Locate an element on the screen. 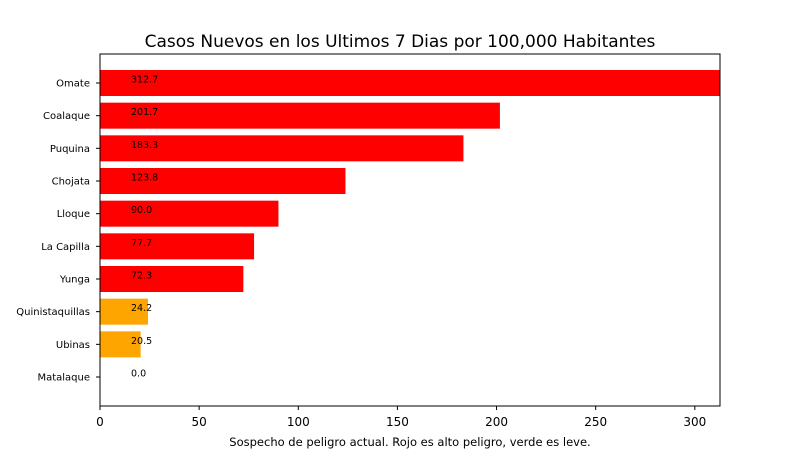  data-label-7: 24.2 is located at coordinates (141, 308).